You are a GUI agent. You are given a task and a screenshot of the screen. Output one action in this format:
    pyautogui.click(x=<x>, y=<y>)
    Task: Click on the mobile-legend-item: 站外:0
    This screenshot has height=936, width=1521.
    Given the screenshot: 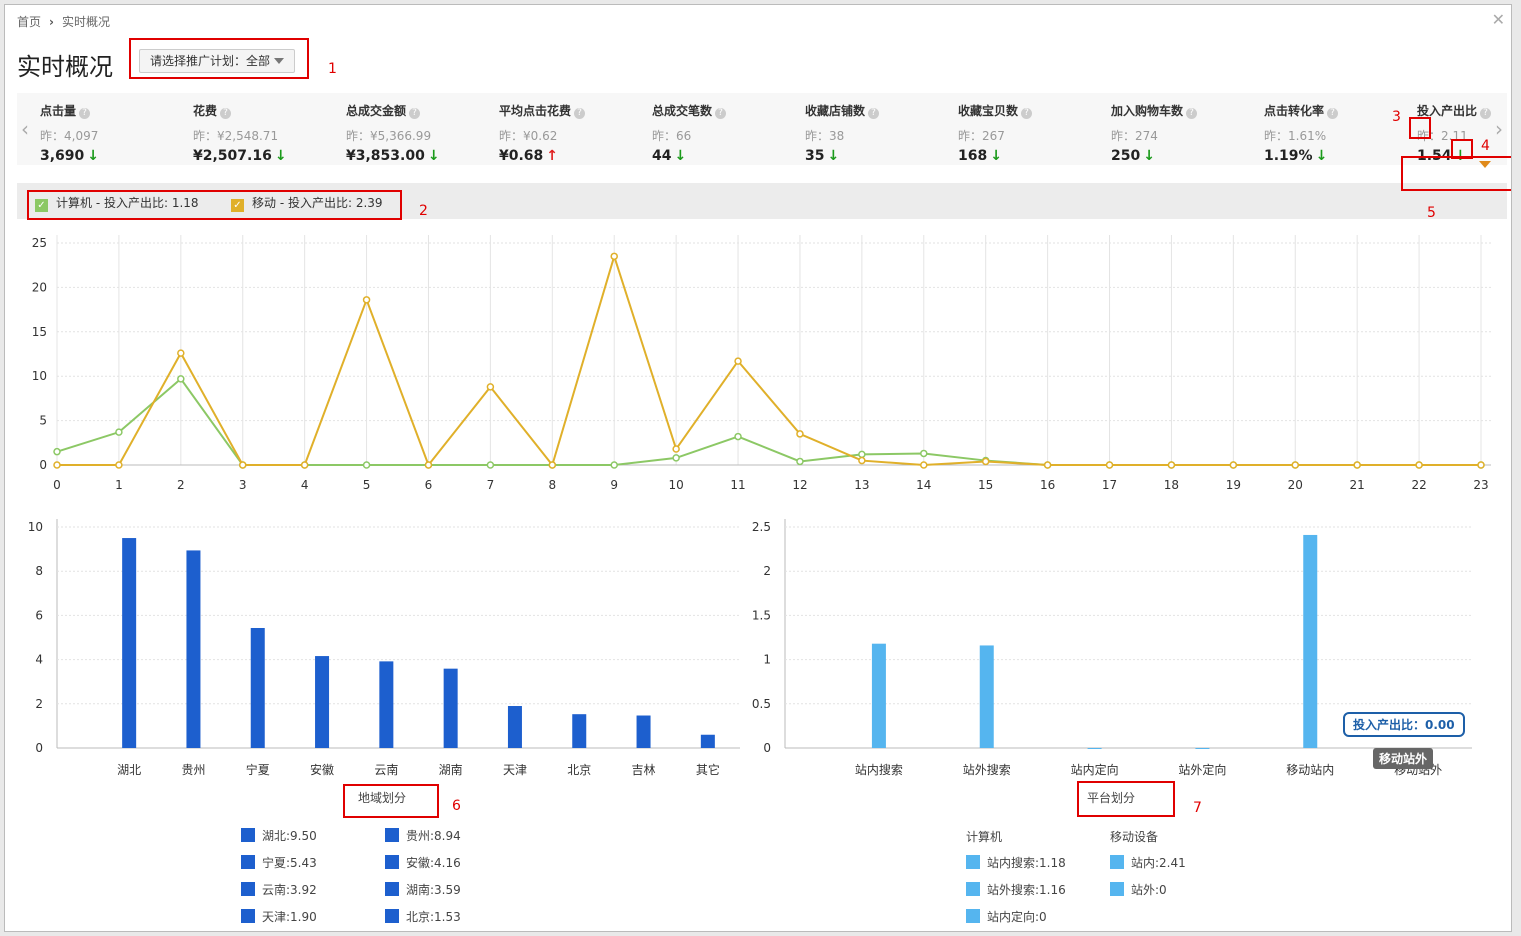 What is the action you would take?
    pyautogui.click(x=1138, y=889)
    